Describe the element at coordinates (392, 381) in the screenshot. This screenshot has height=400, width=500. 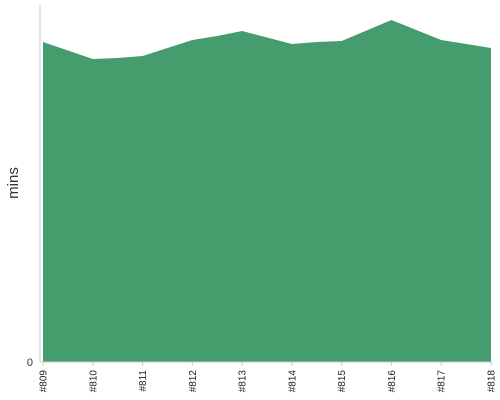
I see `x-tick-label: #816` at that location.